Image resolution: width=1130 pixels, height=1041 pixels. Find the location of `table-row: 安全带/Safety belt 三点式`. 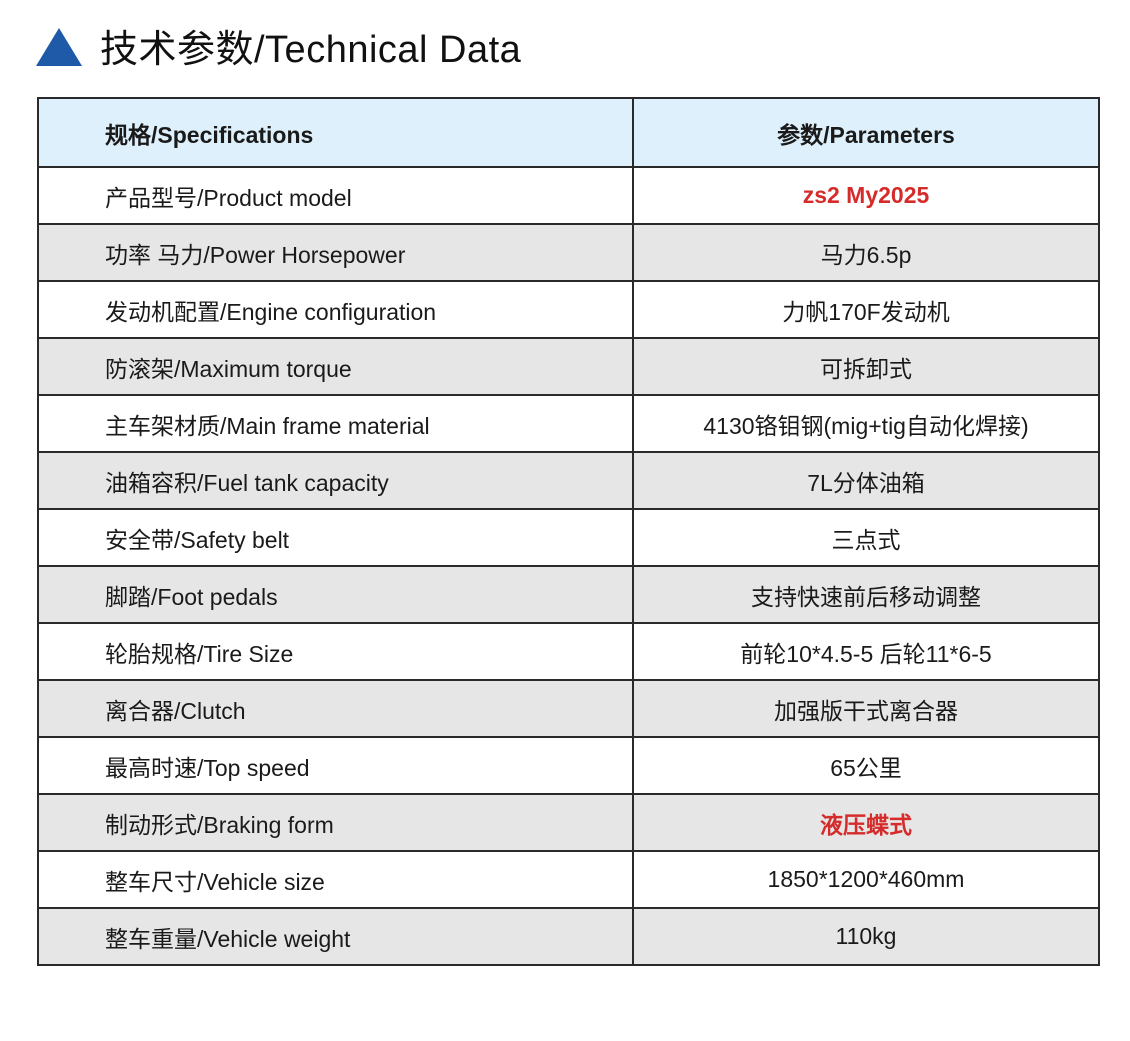

table-row: 安全带/Safety belt 三点式 is located at coordinates (568, 537).